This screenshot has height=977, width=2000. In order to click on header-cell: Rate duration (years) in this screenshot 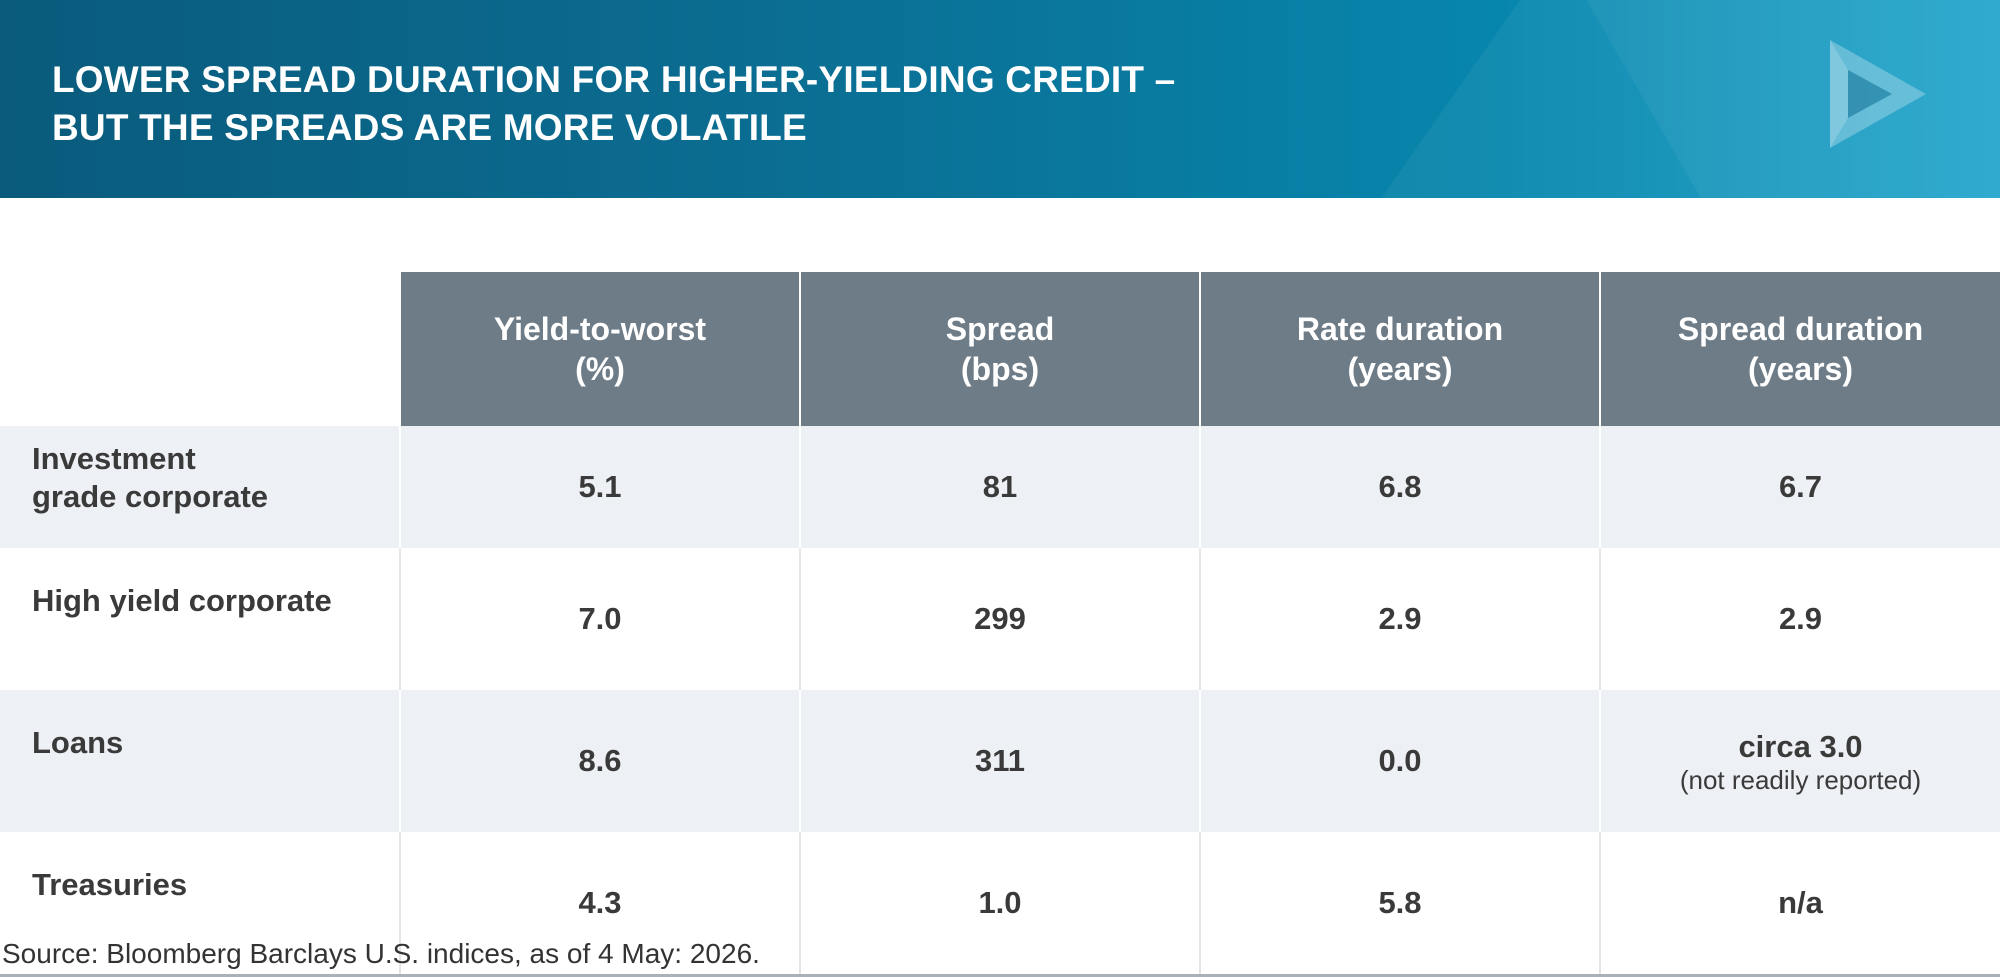, I will do `click(1399, 349)`.